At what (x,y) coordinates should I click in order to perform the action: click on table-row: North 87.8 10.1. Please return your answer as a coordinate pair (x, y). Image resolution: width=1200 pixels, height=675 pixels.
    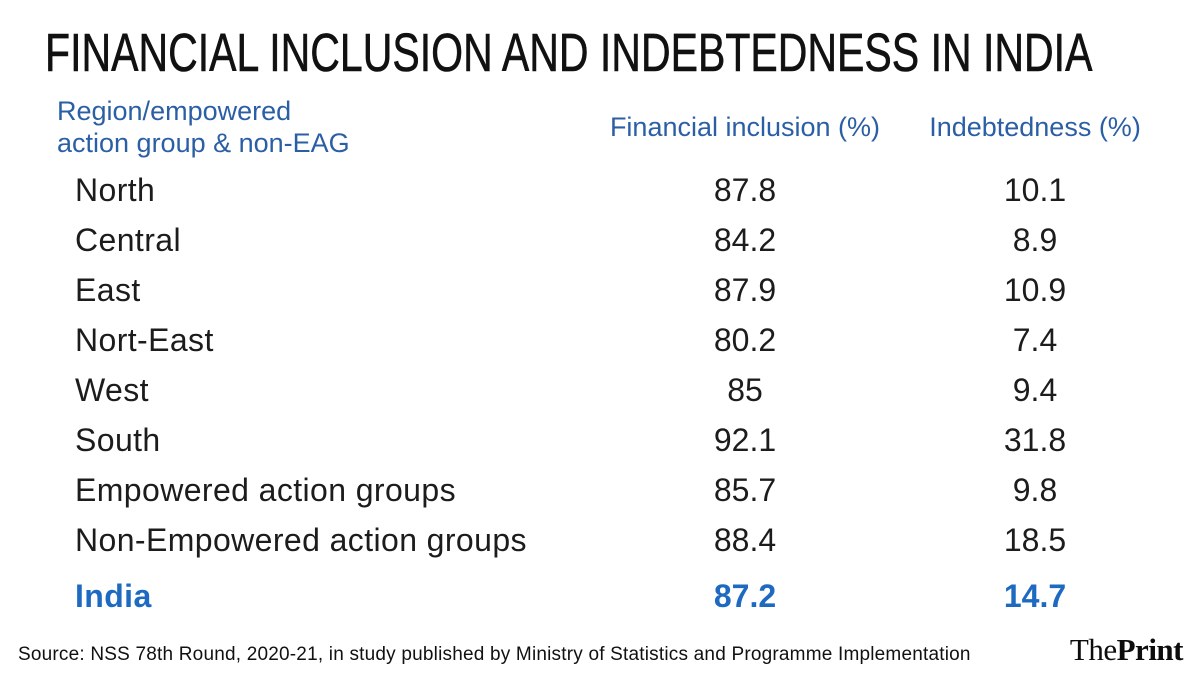
    Looking at the image, I should click on (600, 190).